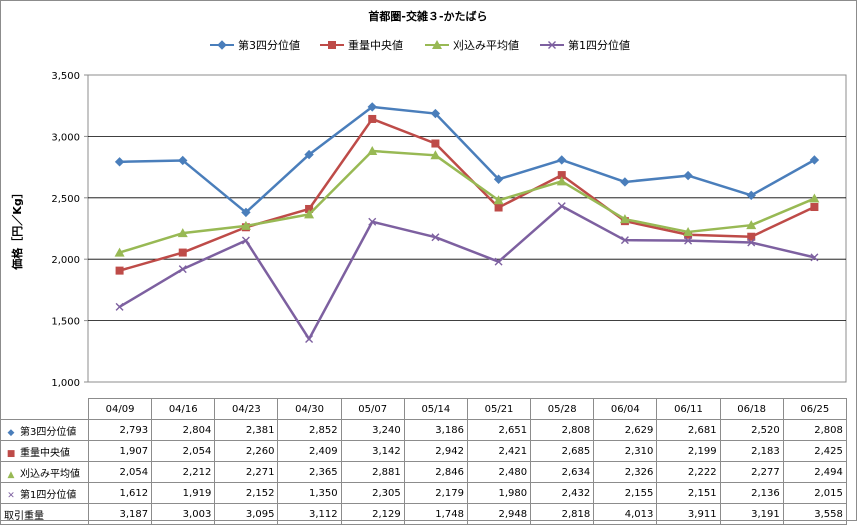 Image resolution: width=857 pixels, height=525 pixels. Describe the element at coordinates (499, 430) in the screenshot. I see `table-cell: 2,651` at that location.